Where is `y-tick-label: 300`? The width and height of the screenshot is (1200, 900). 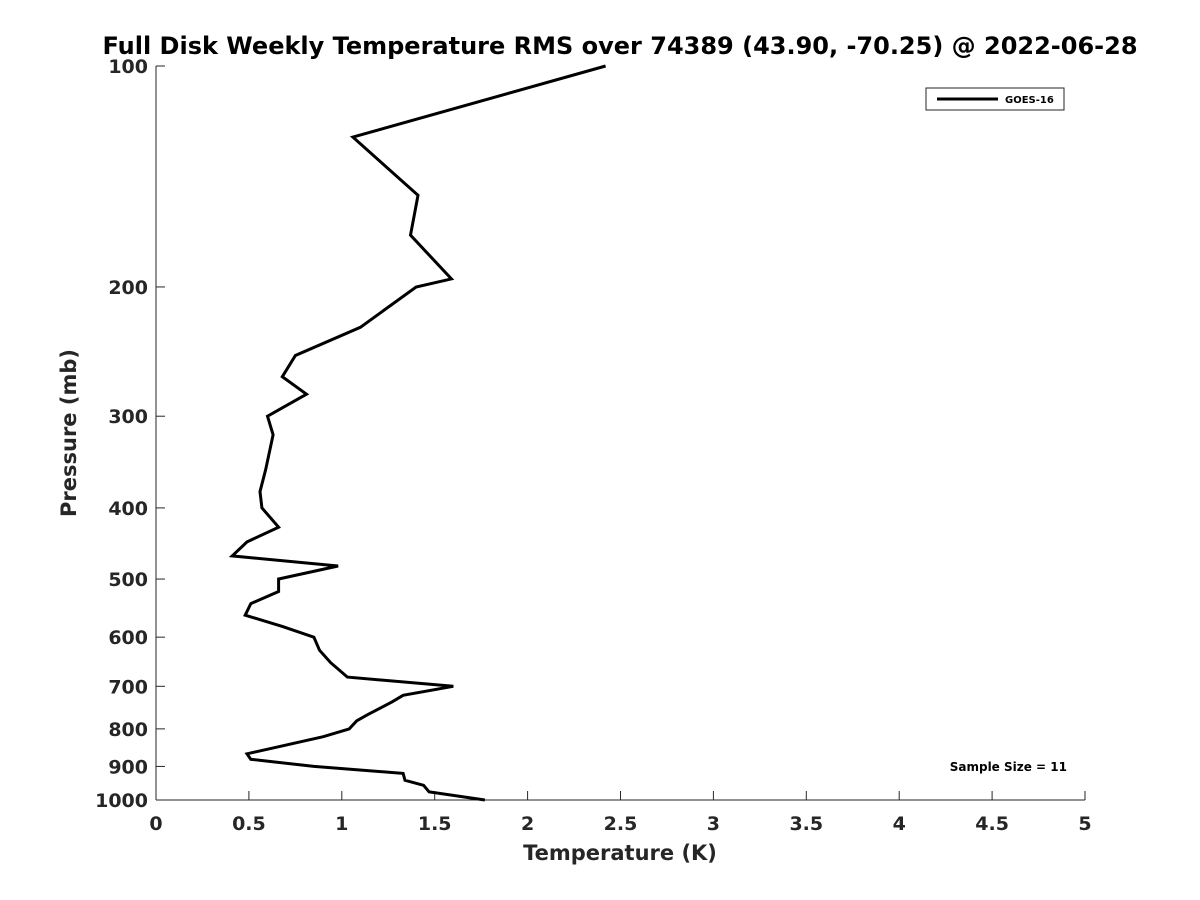 y-tick-label: 300 is located at coordinates (128, 417).